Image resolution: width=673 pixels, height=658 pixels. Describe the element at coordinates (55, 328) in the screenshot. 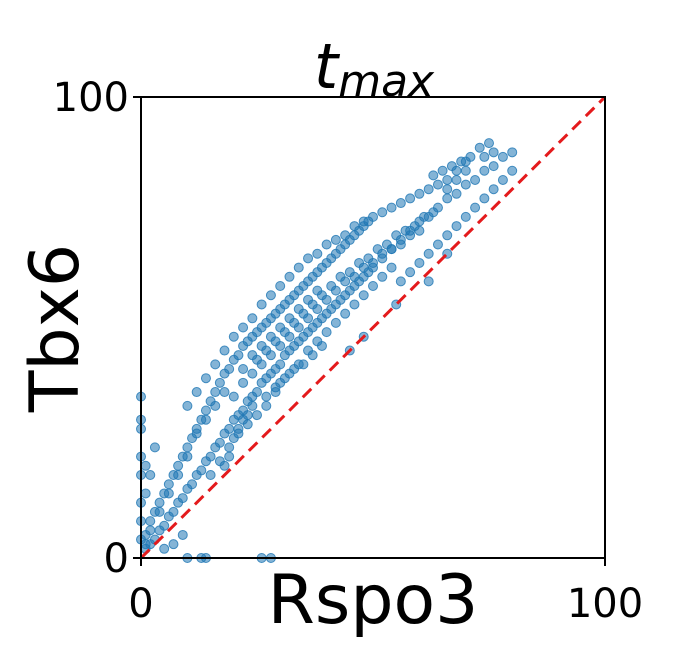

I see `y-axis-label: Tbx6` at that location.